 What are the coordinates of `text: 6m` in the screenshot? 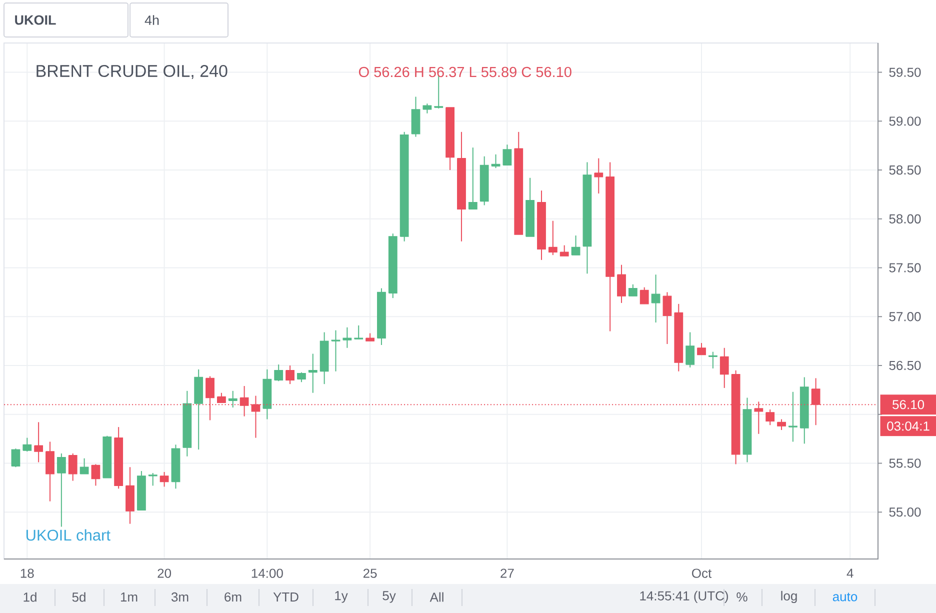 It's located at (233, 597).